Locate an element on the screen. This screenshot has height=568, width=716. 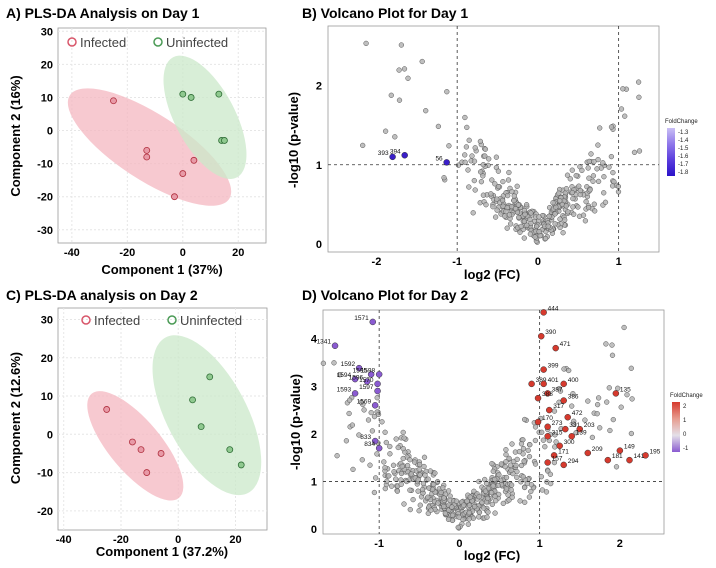
point-label: 171 is located at coordinates (563, 451).